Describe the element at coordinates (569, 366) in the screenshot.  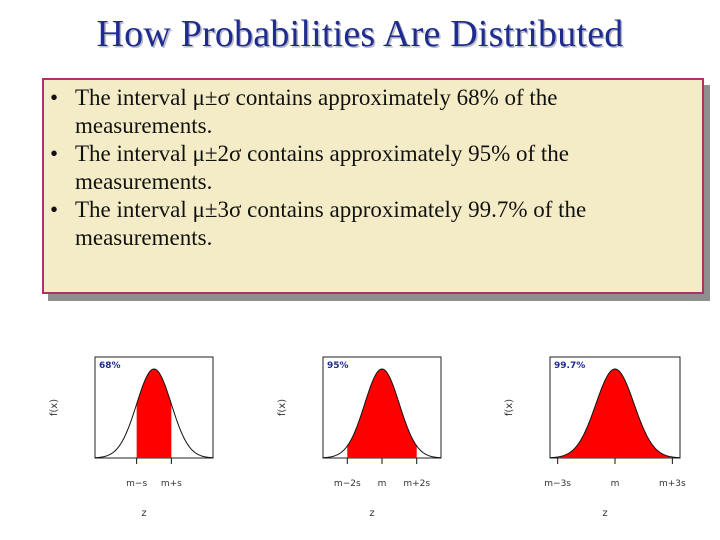
I see `percent-label: 99.7%` at that location.